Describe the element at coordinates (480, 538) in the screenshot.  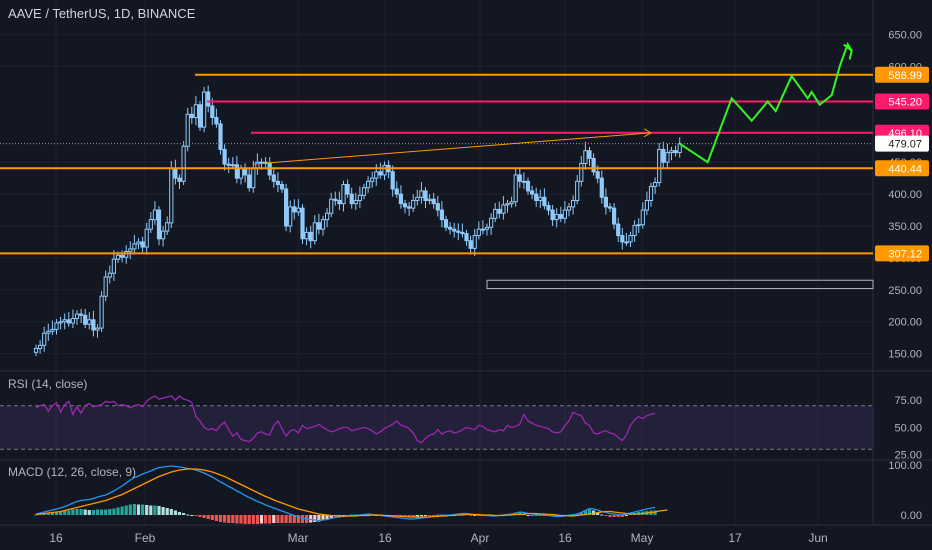
I see `time-tick-label: Apr` at that location.